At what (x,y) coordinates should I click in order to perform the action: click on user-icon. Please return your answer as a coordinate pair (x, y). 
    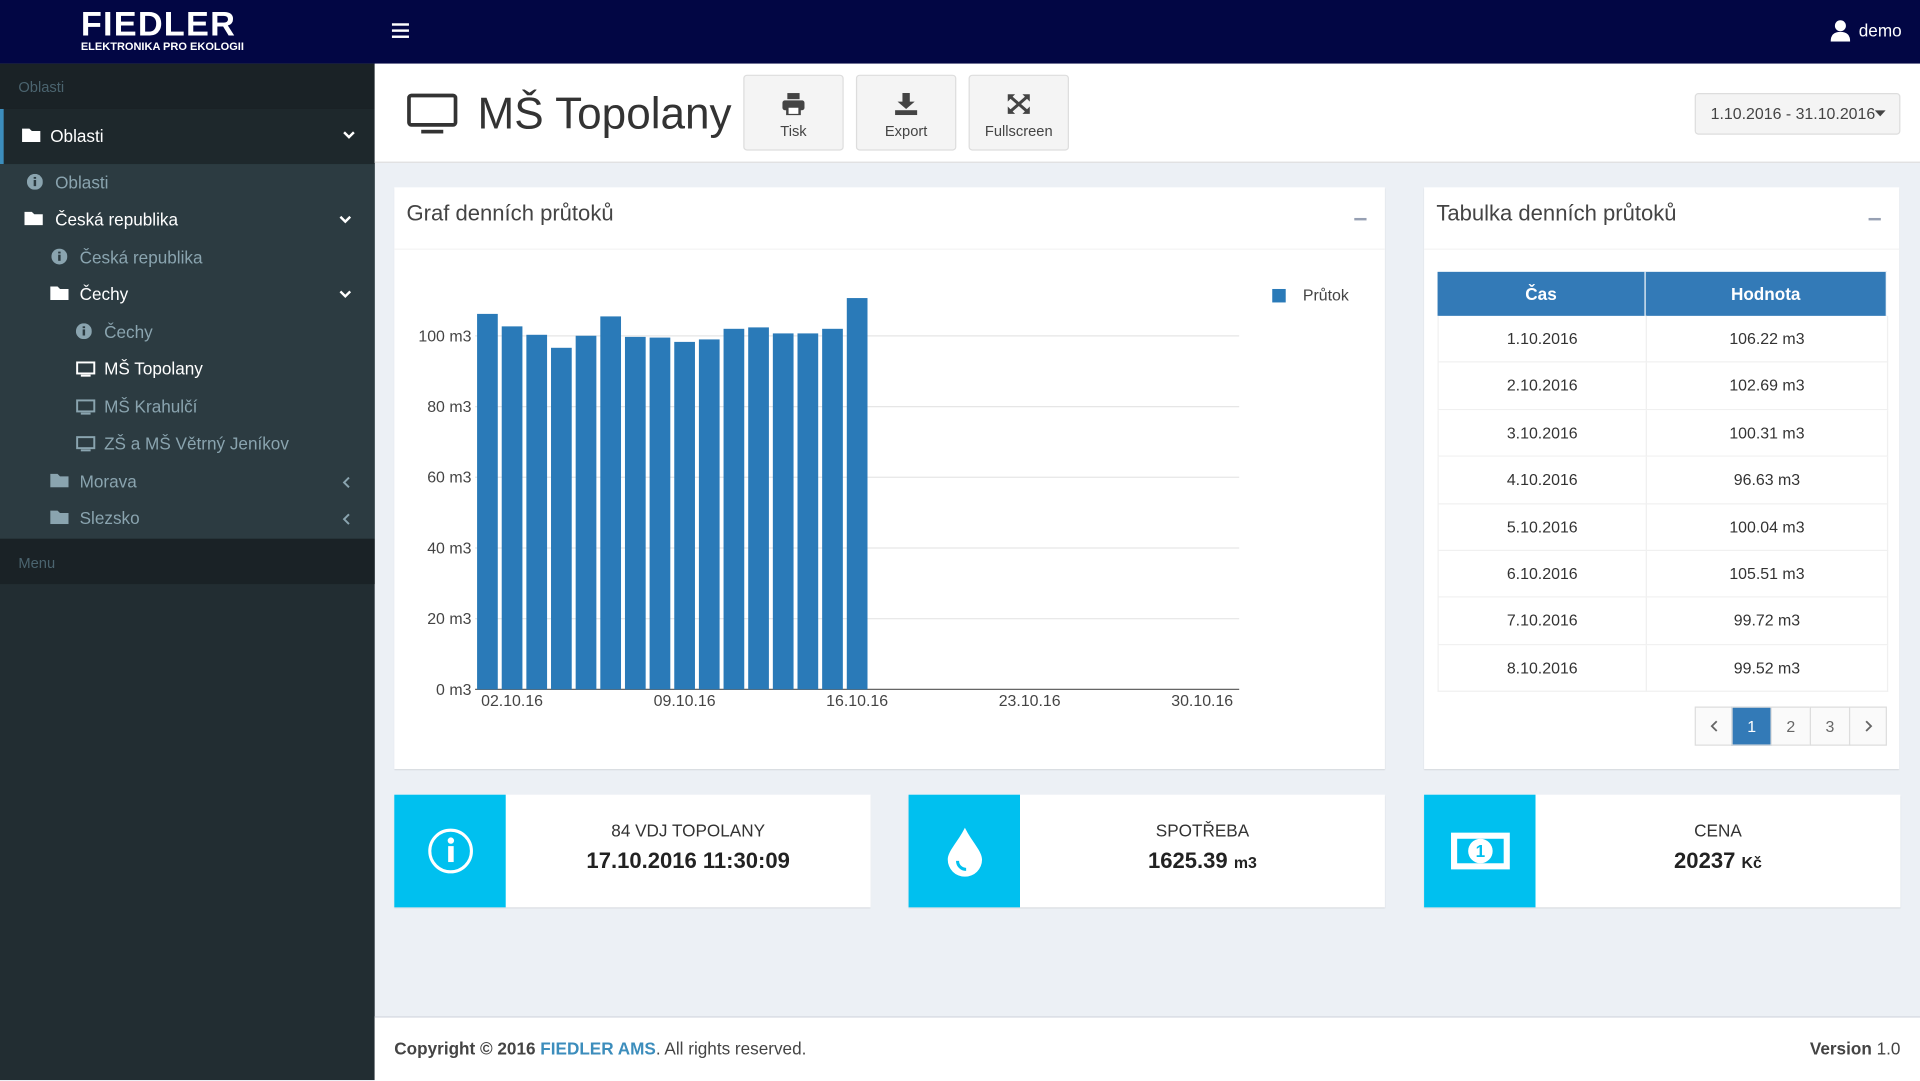
    Looking at the image, I should click on (1840, 31).